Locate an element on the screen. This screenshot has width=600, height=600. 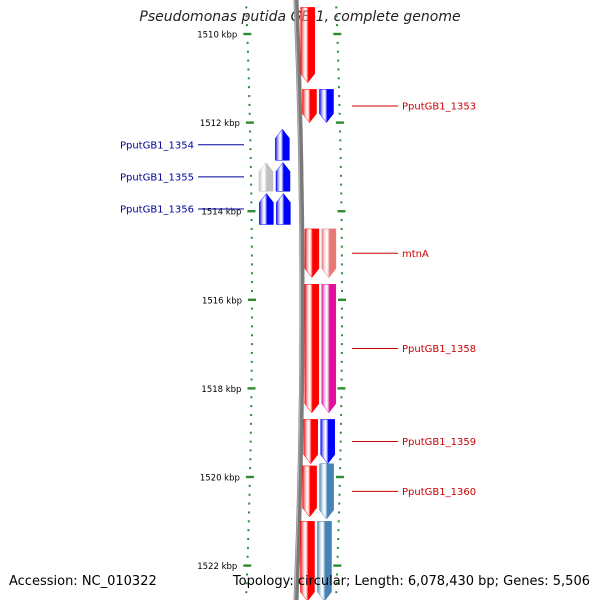
gene-label: PputGB1_1354 is located at coordinates (157, 145).